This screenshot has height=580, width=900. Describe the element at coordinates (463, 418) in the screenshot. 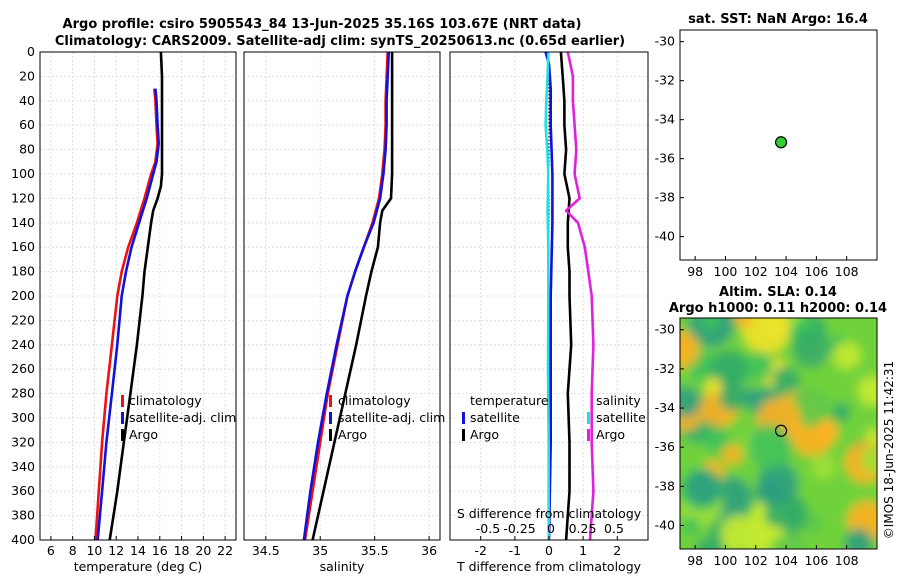

I see `legend-swatch-t-satellite` at that location.